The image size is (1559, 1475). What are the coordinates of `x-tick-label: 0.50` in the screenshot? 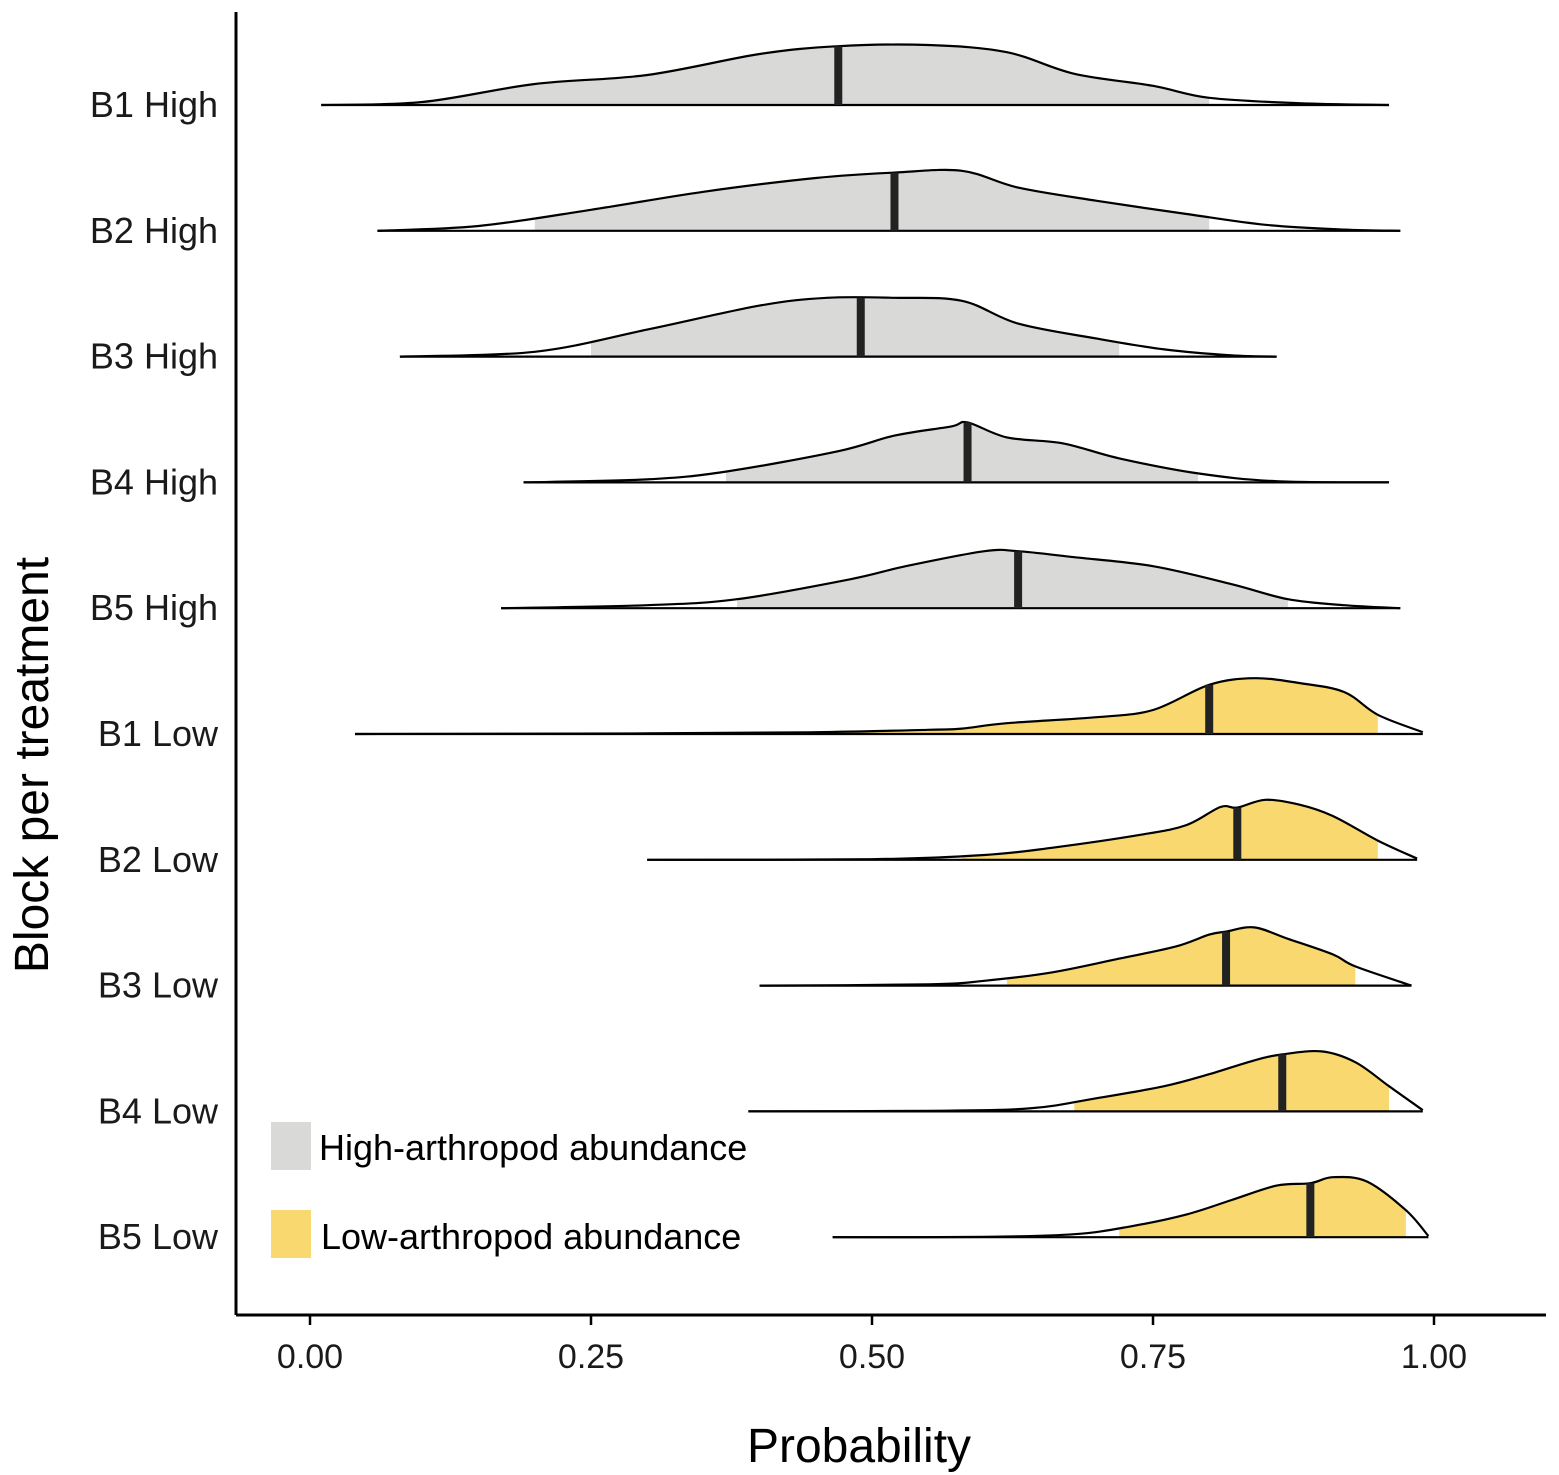 It's located at (872, 1357).